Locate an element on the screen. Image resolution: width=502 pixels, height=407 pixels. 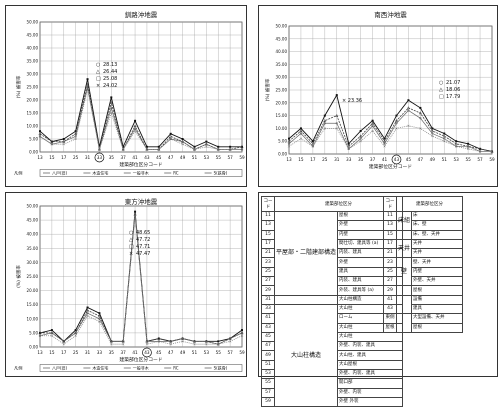
legend-entry: S(鉄骨) is located at coordinates (221, 368).